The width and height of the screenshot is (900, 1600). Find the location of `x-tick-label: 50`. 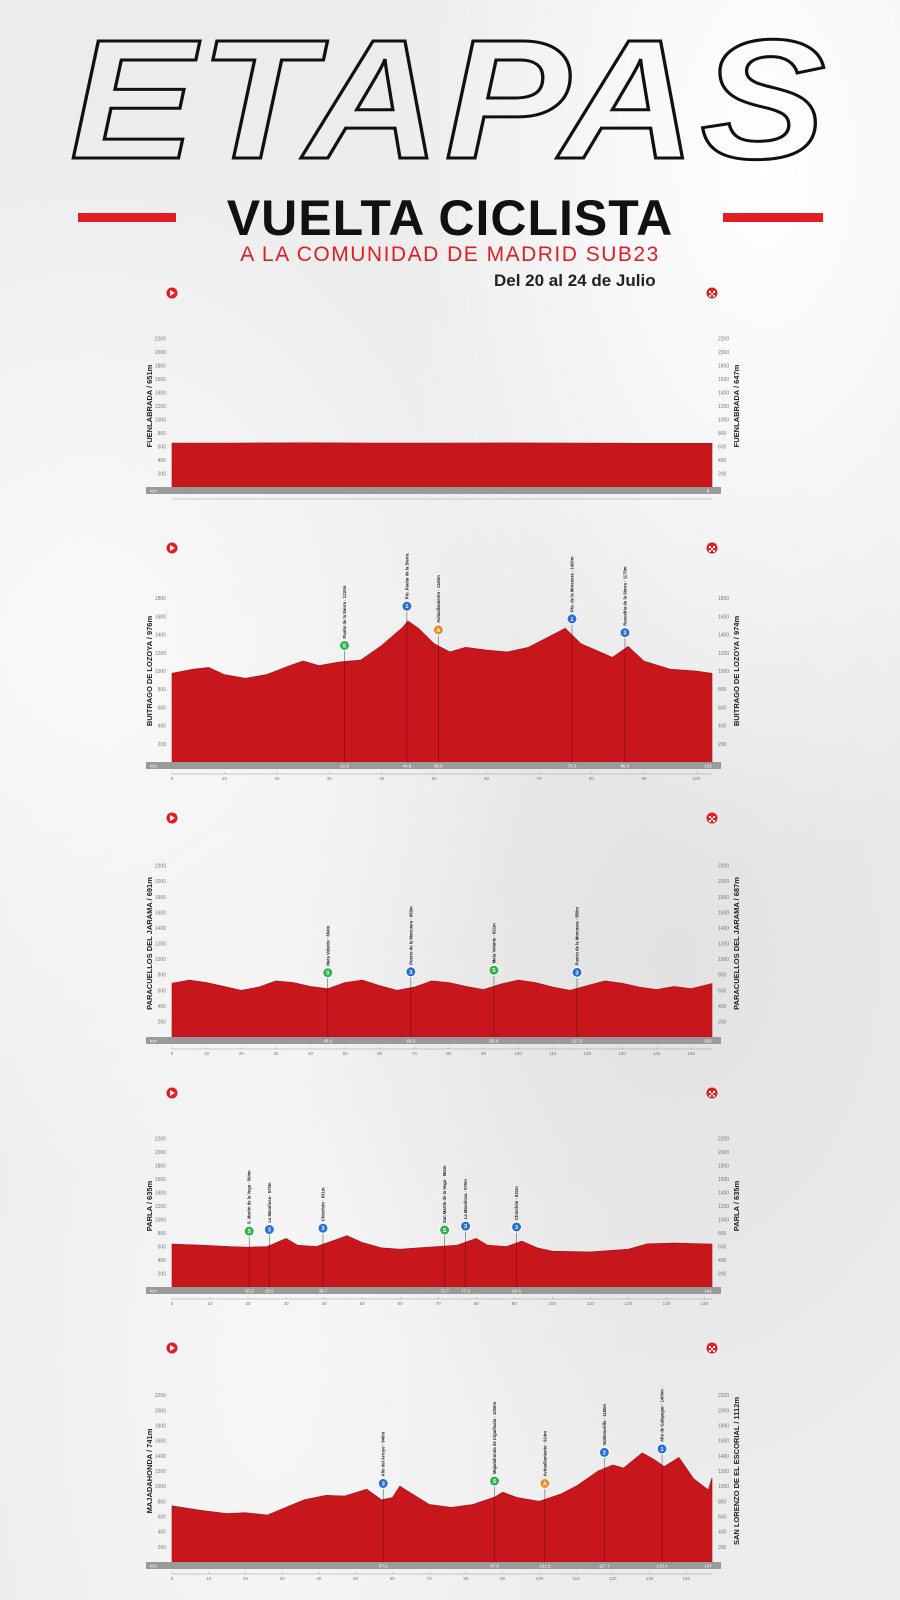

x-tick-label: 50 is located at coordinates (363, 1303).